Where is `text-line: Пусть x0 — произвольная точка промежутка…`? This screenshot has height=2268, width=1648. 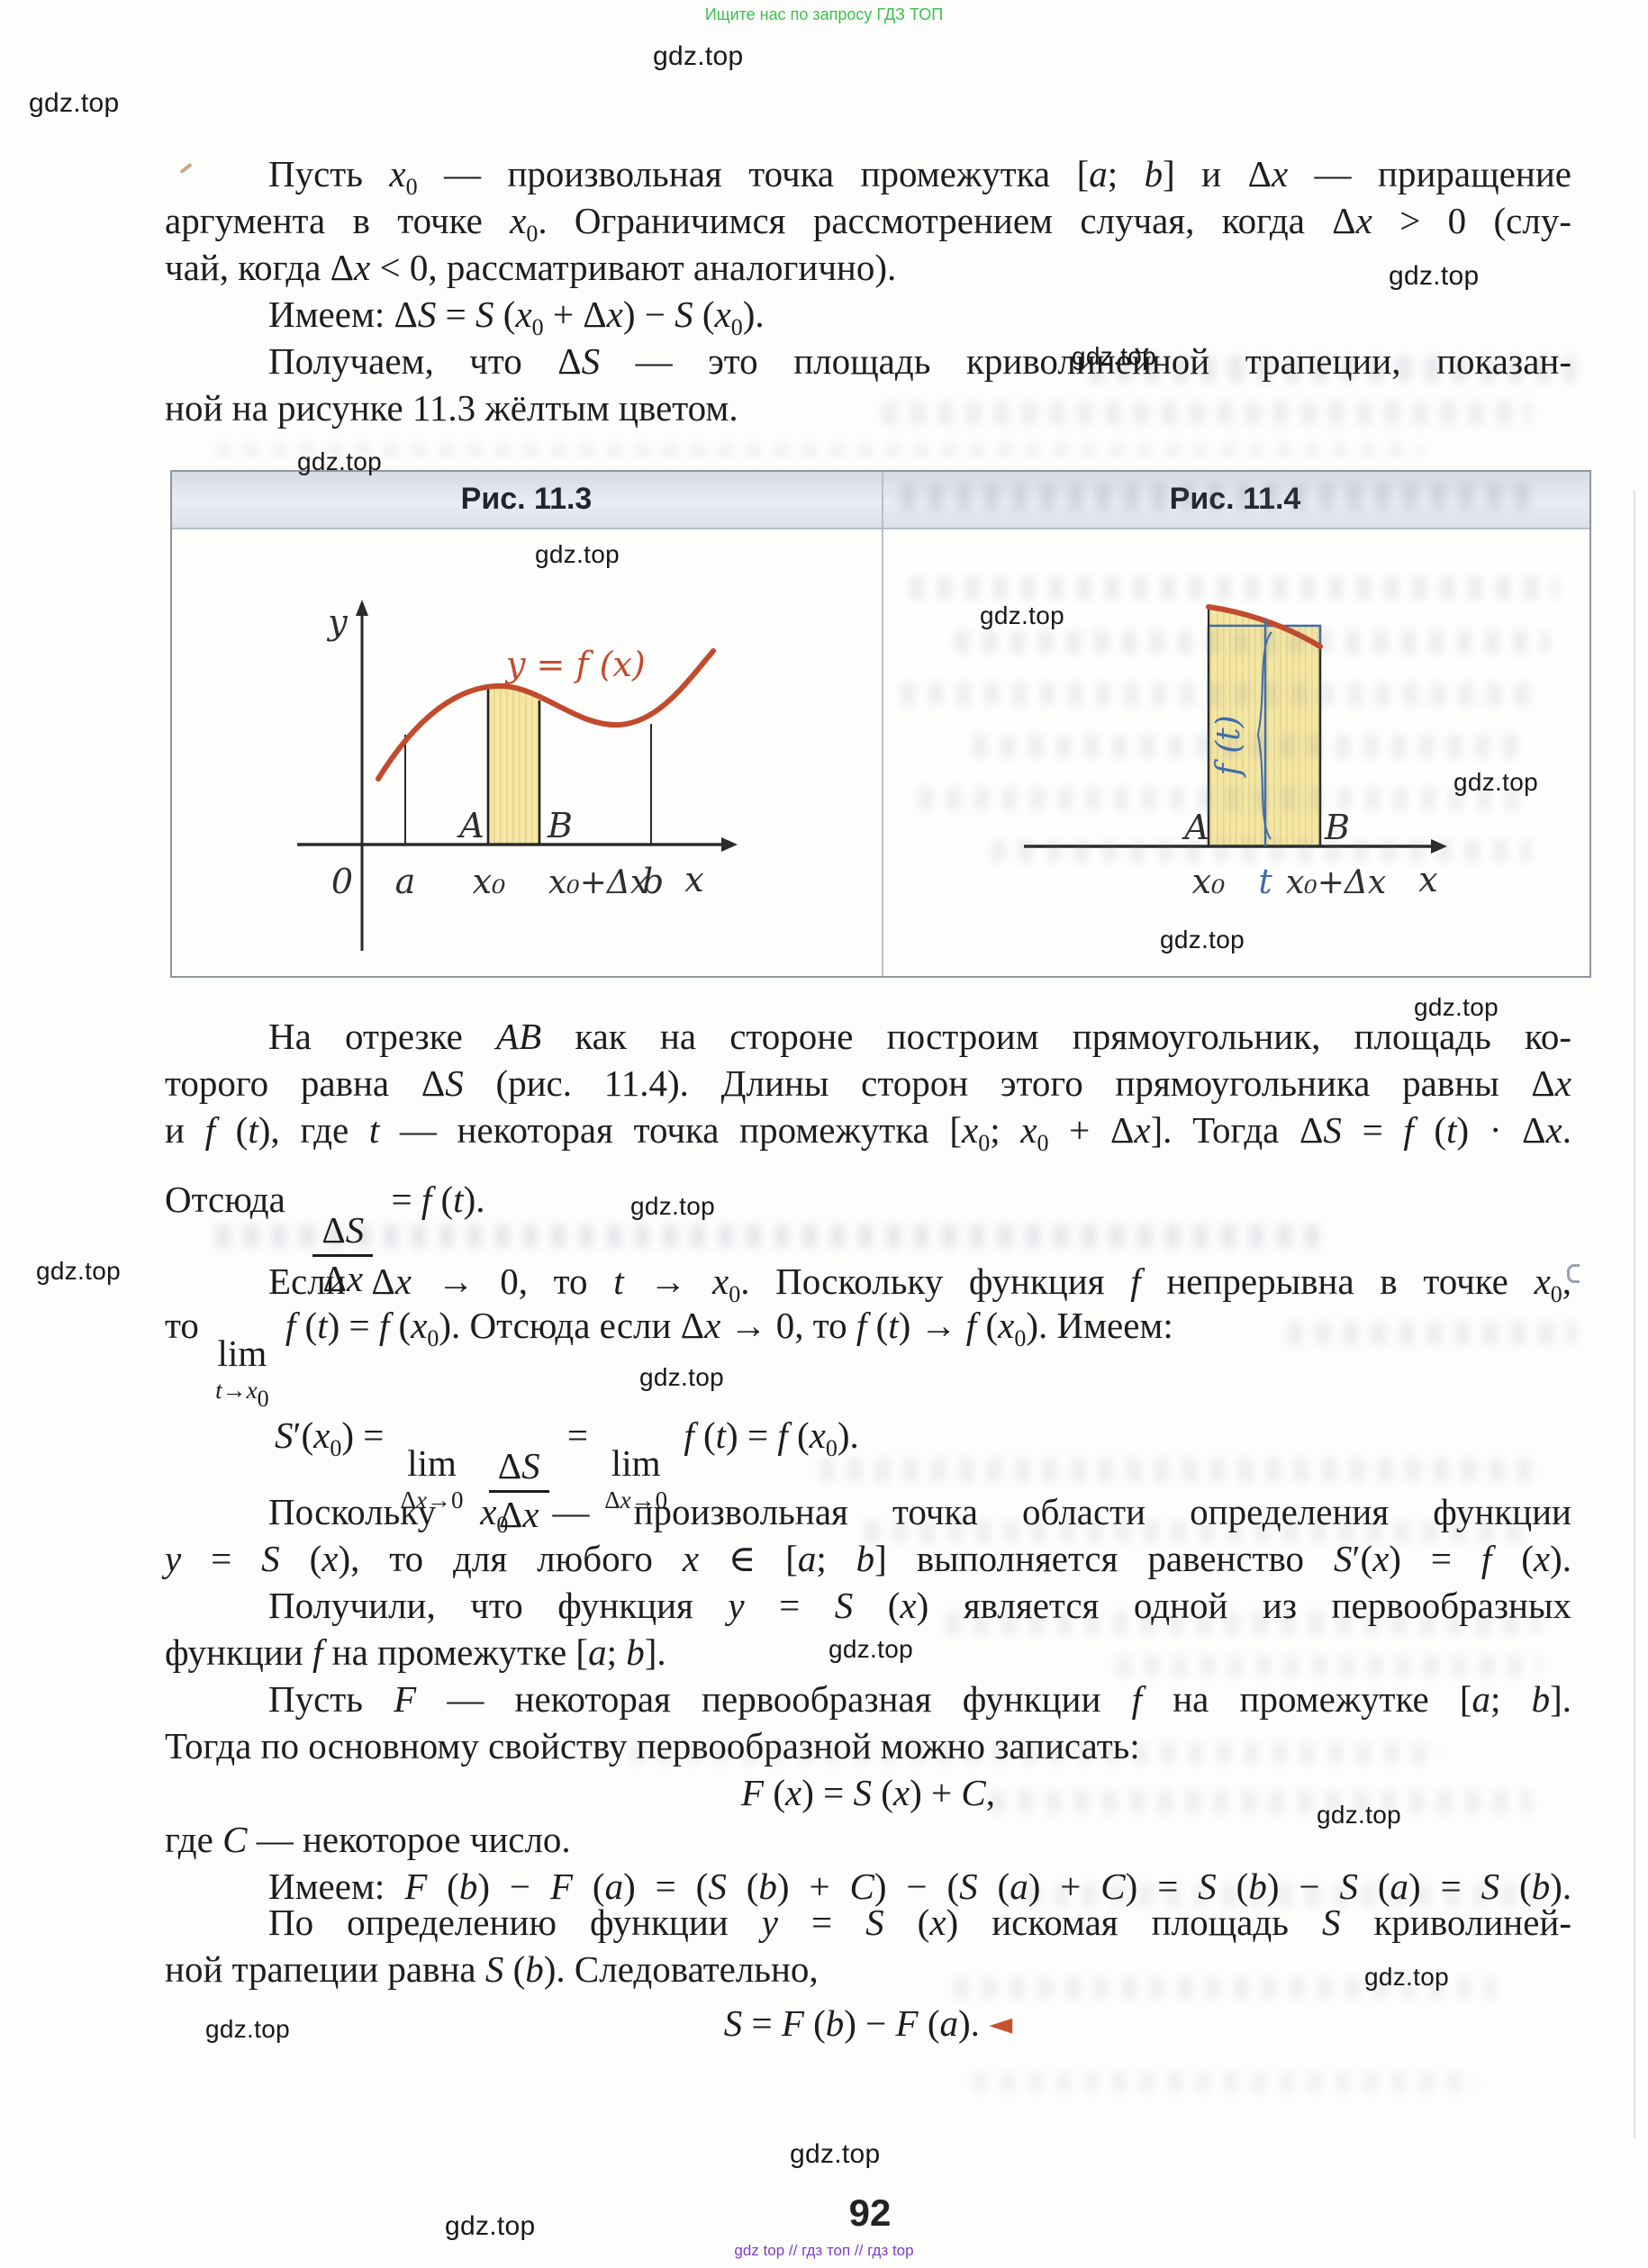 text-line: Пусть x0 — произвольная точка промежутка… is located at coordinates (919, 176).